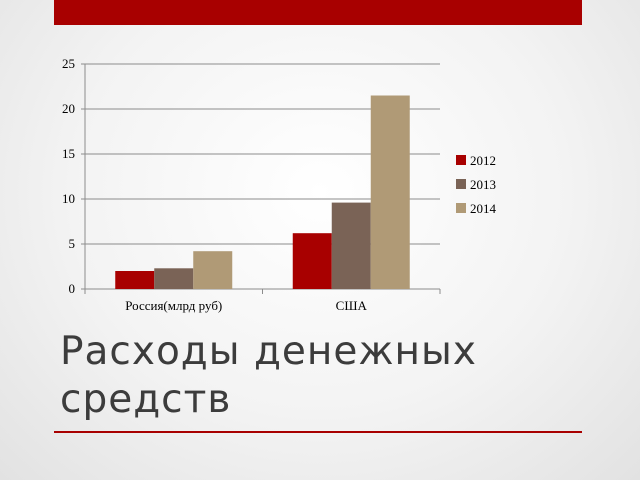 The height and width of the screenshot is (480, 640). Describe the element at coordinates (483, 208) in the screenshot. I see `legend-label: 2014` at that location.